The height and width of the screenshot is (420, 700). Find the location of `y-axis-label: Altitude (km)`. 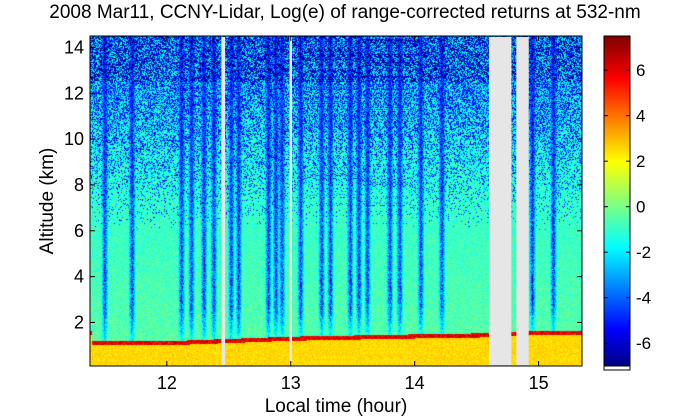

y-axis-label: Altitude (km) is located at coordinates (47, 201).